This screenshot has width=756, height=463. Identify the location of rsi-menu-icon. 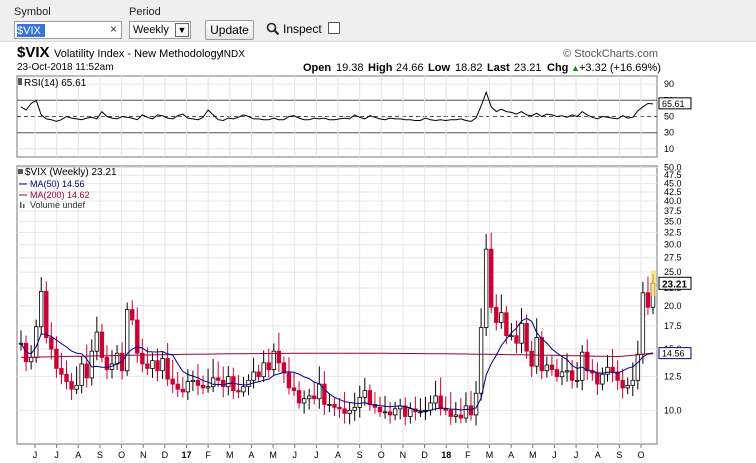
(20, 81).